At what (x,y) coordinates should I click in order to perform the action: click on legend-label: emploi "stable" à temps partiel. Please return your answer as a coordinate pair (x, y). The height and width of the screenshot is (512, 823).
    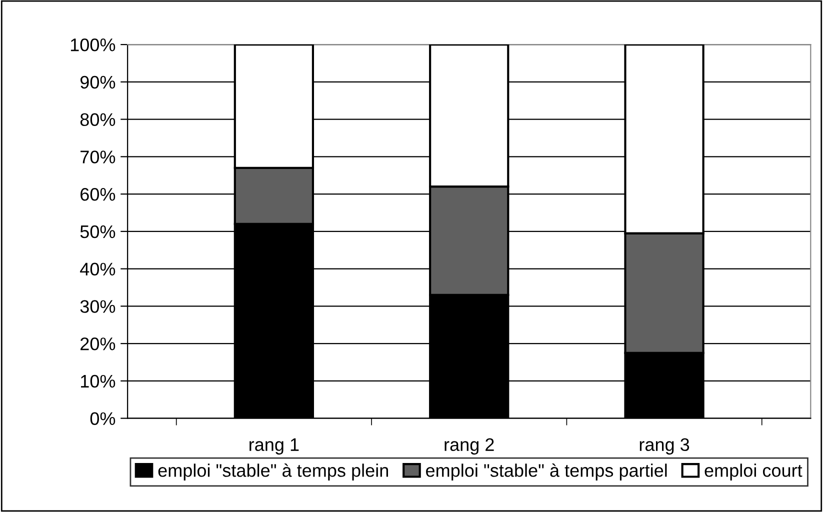
    Looking at the image, I should click on (546, 471).